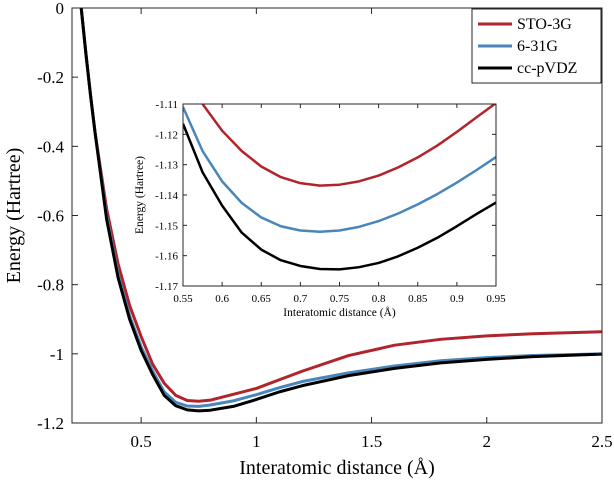 The width and height of the screenshot is (614, 480). What do you see at coordinates (140, 195) in the screenshot?
I see `inset-y-axis-label: Energy (Hartree)` at bounding box center [140, 195].